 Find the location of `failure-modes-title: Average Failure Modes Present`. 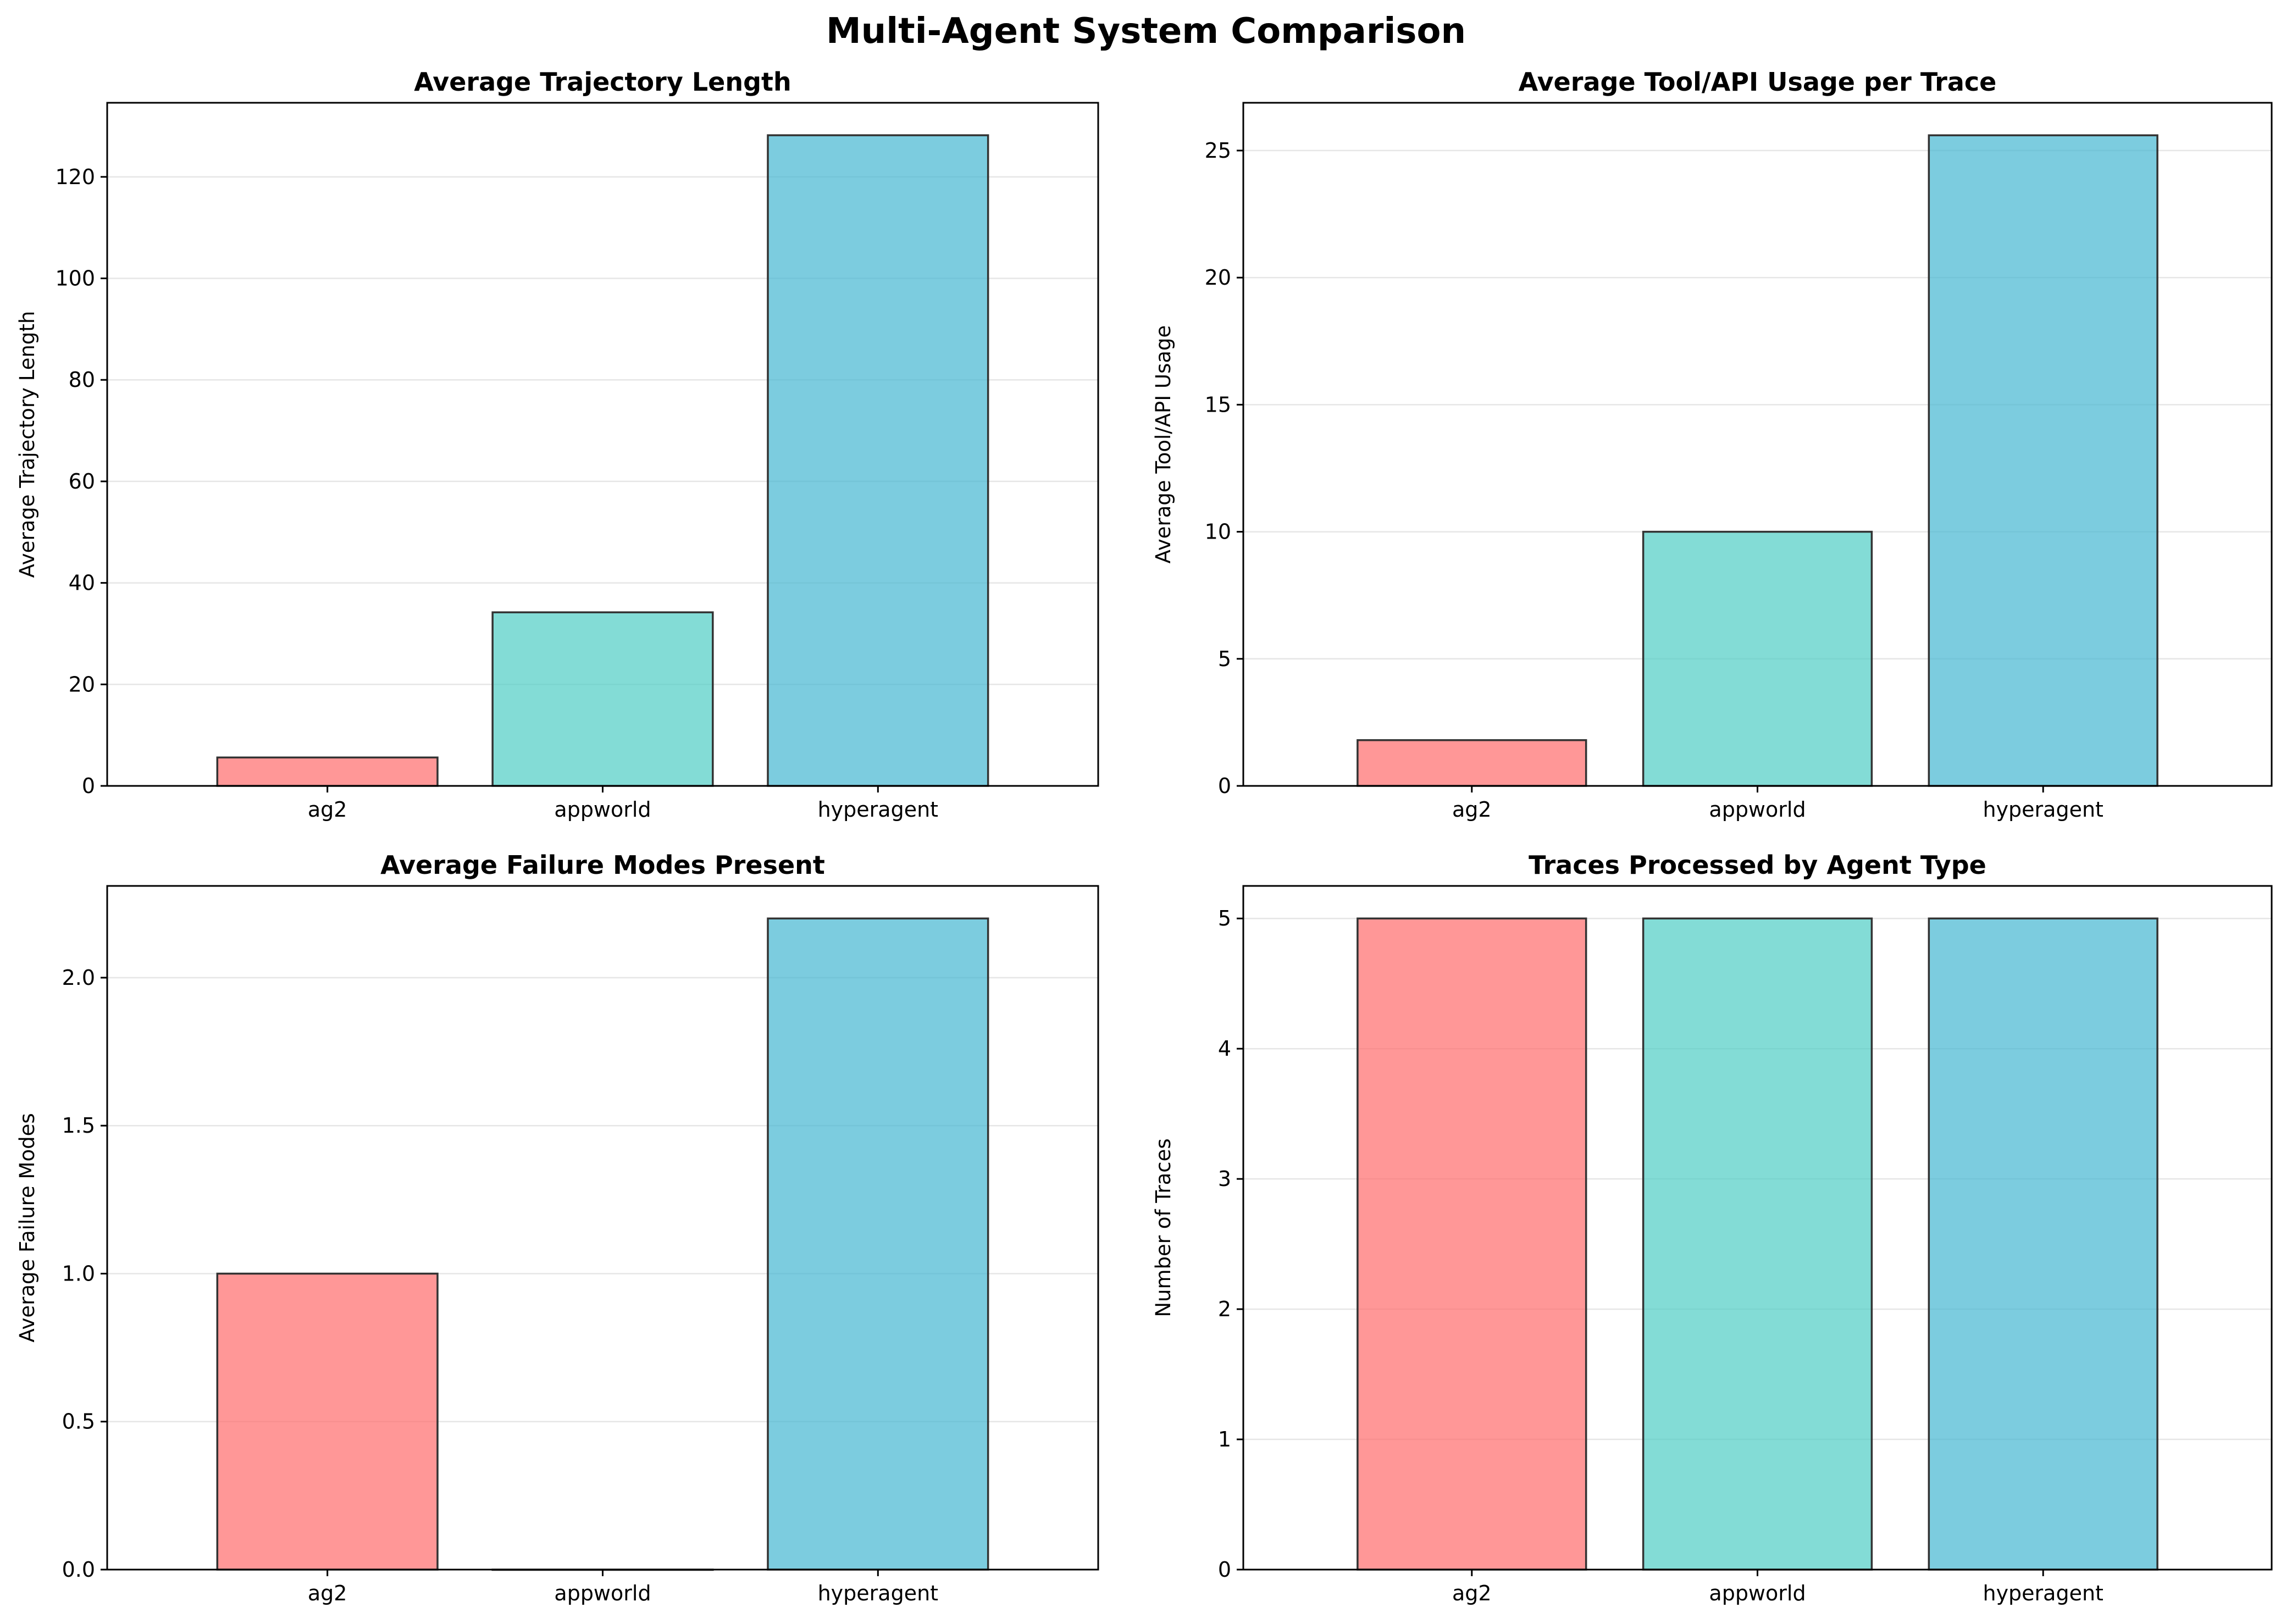

failure-modes-title: Average Failure Modes Present is located at coordinates (602, 865).